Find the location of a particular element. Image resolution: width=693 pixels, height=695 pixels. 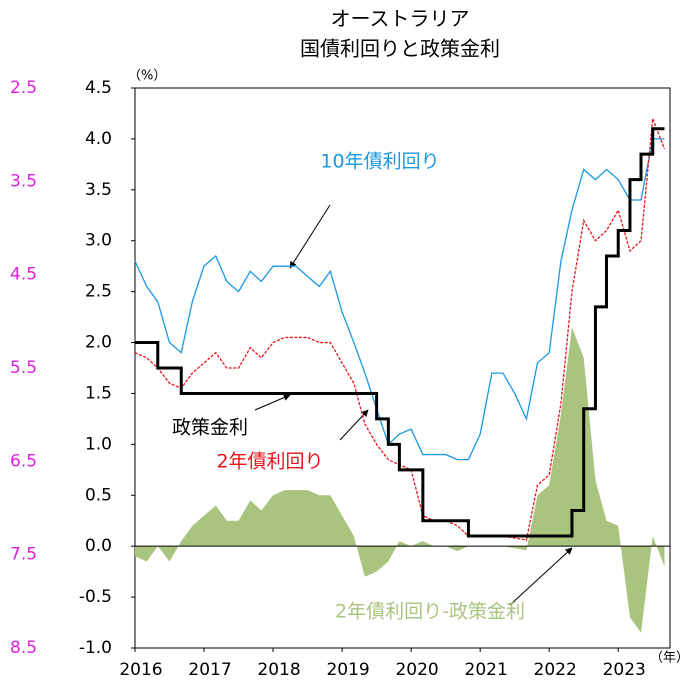

series-label: 政策金利 is located at coordinates (210, 428).